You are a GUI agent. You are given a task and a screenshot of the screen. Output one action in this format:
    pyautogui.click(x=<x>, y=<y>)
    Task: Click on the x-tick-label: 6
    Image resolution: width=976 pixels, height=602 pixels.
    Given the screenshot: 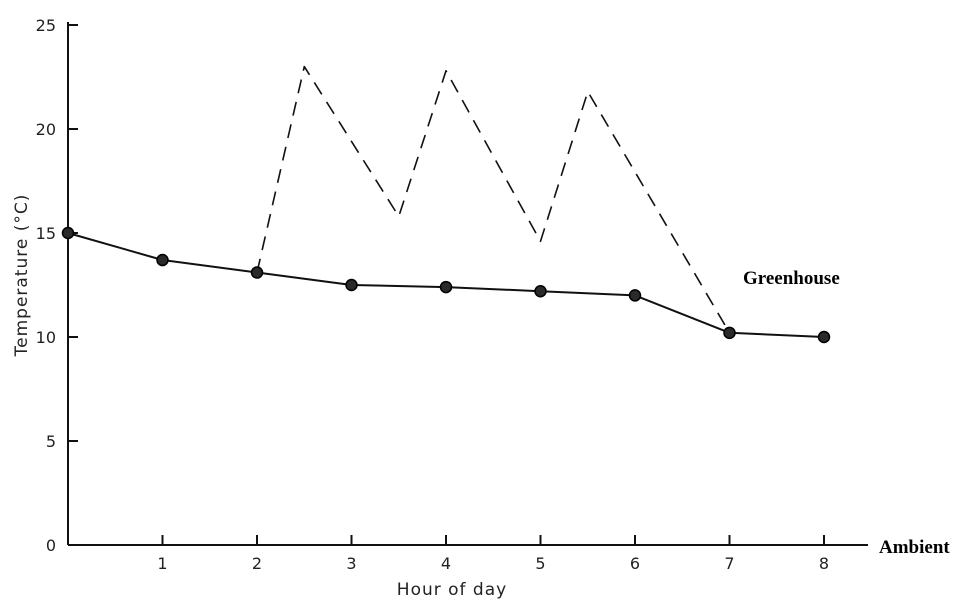 What is the action you would take?
    pyautogui.click(x=635, y=563)
    